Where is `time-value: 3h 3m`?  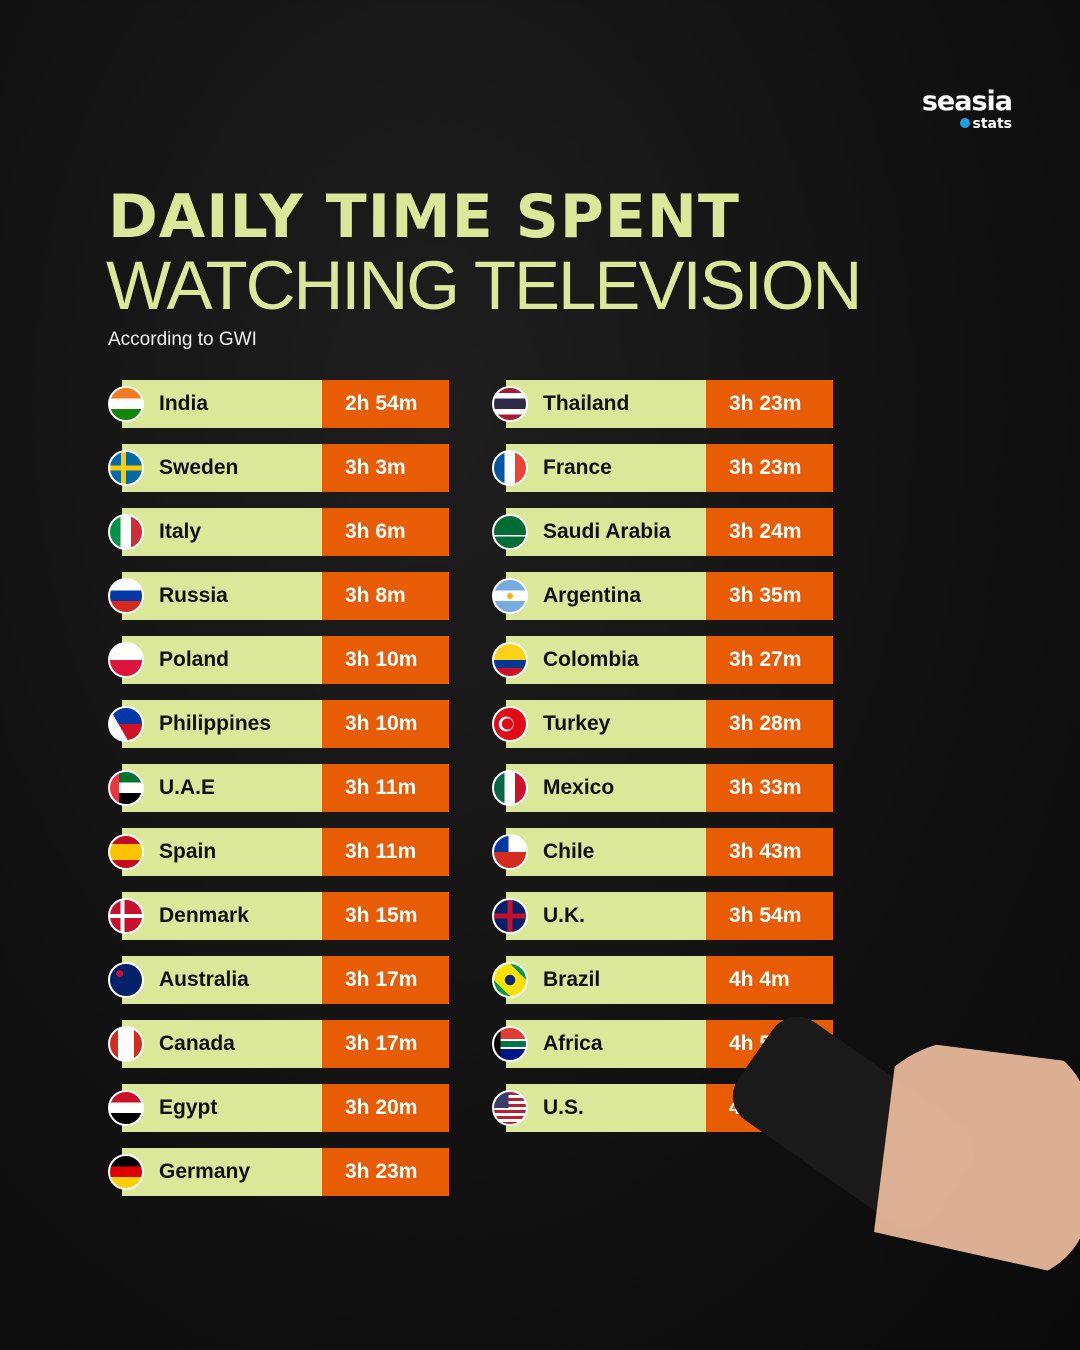
time-value: 3h 3m is located at coordinates (385, 468).